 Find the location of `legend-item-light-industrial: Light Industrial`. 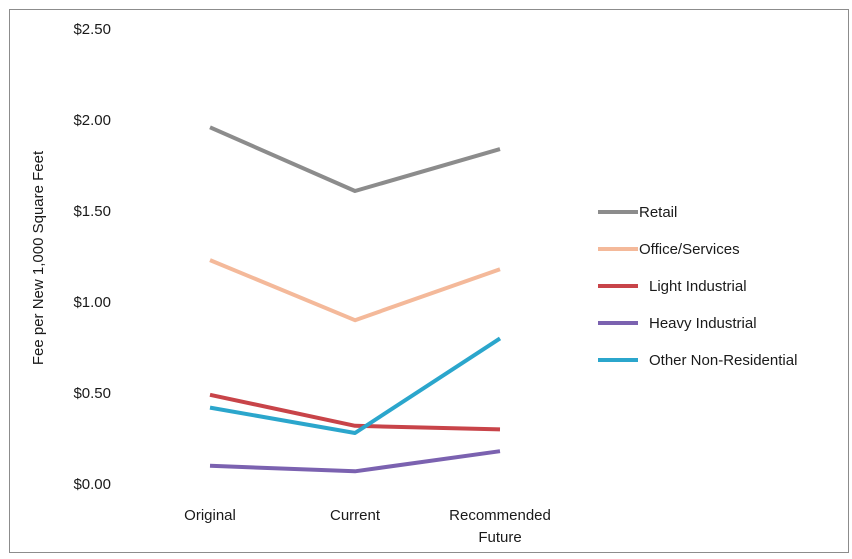

legend-item-light-industrial: Light Industrial is located at coordinates (672, 286).